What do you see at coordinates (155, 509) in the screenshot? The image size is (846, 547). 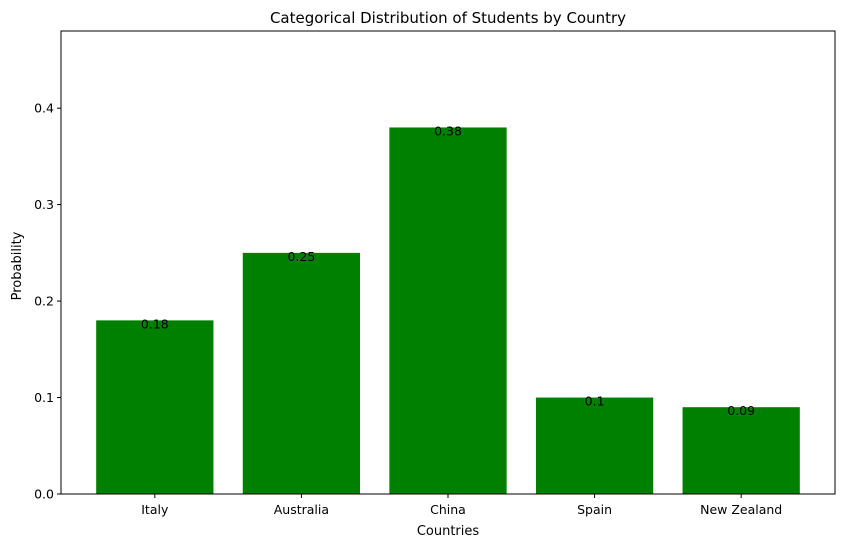 I see `x-tick-label: Italy` at bounding box center [155, 509].